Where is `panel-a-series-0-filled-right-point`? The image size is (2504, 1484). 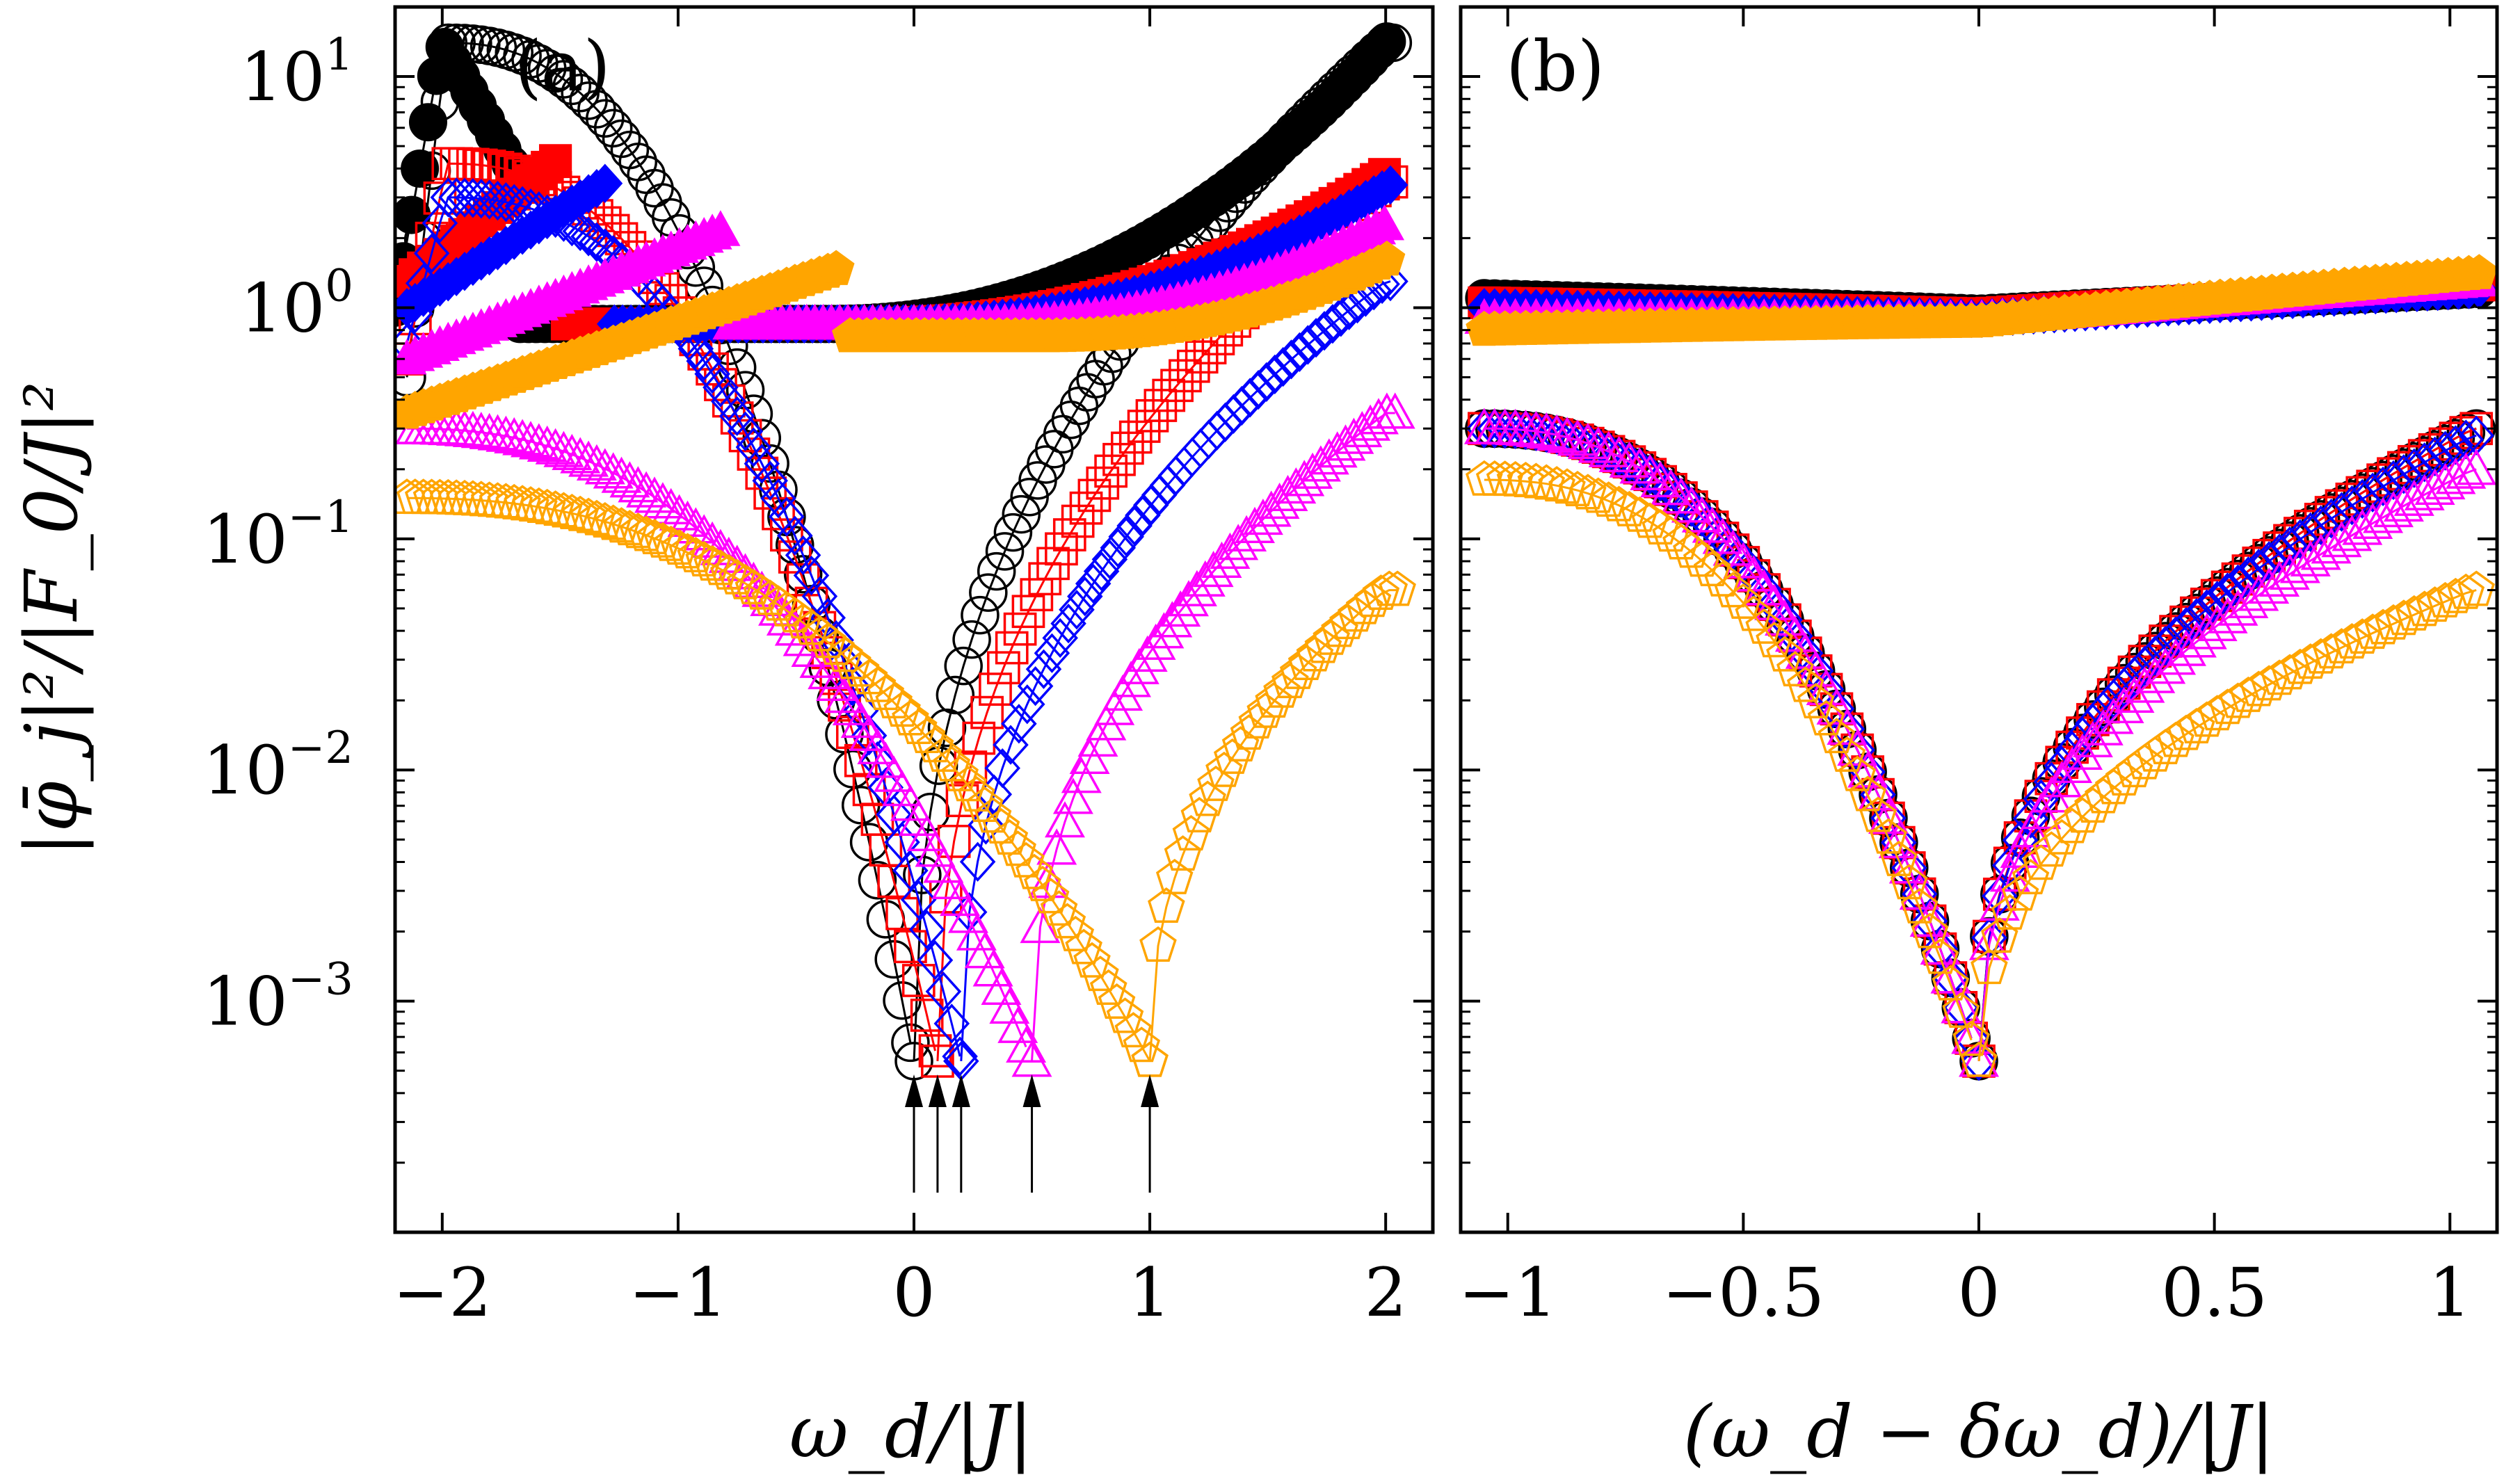 panel-a-series-0-filled-right-point is located at coordinates (1386, 41).